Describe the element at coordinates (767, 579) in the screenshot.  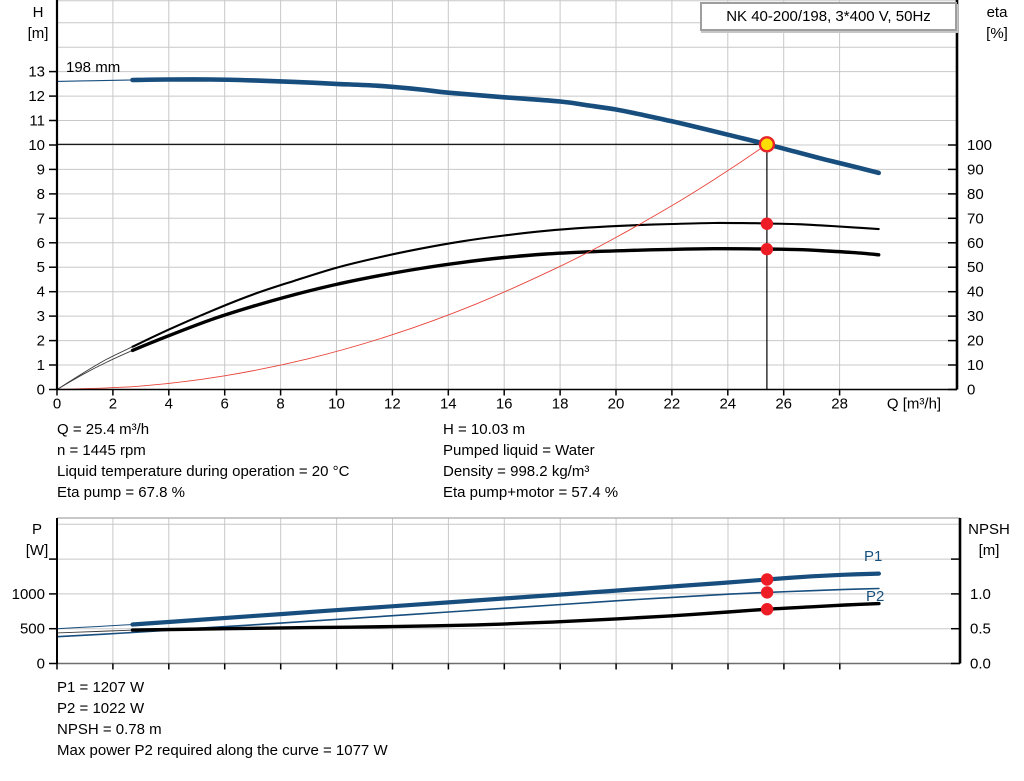
I see `p1-duty-dot` at that location.